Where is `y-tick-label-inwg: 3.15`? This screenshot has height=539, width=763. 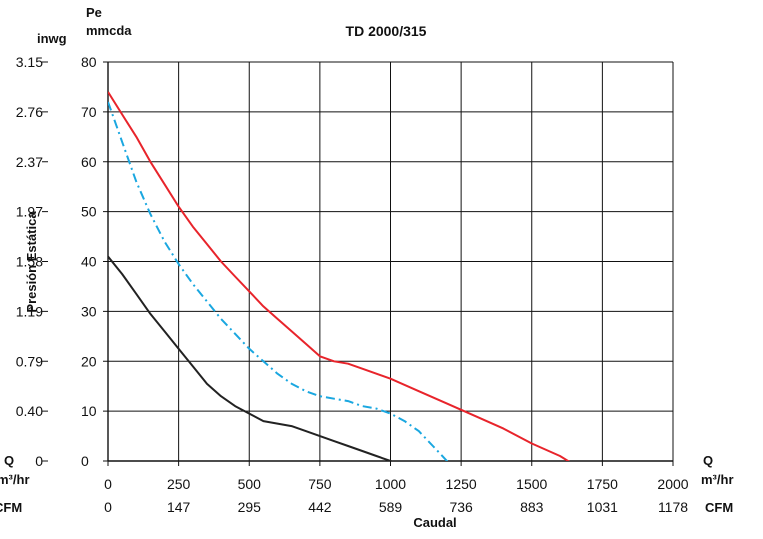 y-tick-label-inwg: 3.15 is located at coordinates (29, 62).